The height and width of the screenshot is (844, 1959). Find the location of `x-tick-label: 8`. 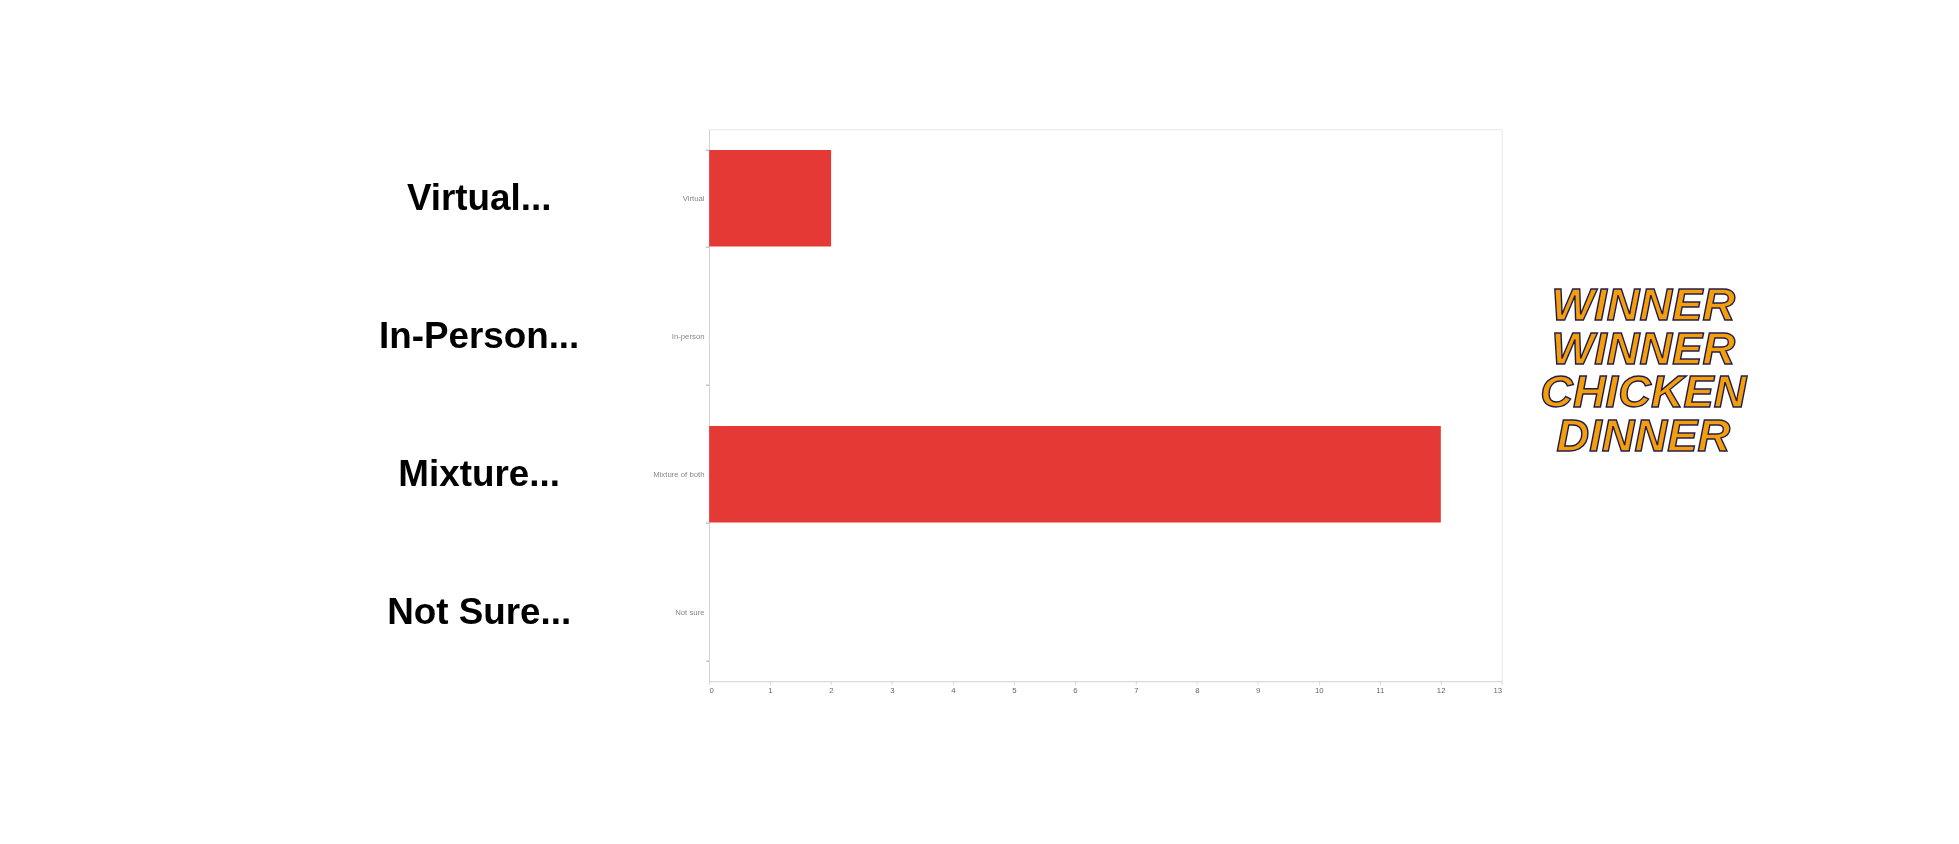

x-tick-label: 8 is located at coordinates (1197, 691).